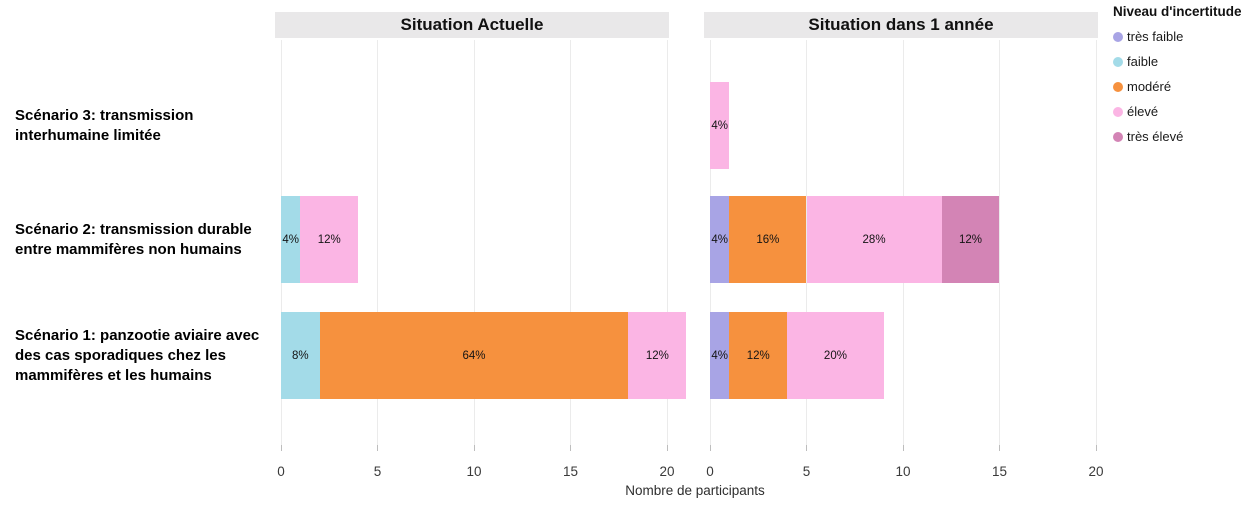  Describe the element at coordinates (104, 115) in the screenshot. I see `row-label-line: Scénario 3: transmission` at that location.